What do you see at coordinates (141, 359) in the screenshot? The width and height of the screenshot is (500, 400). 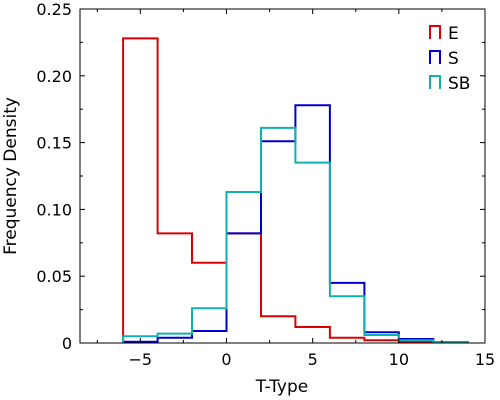 I see `x-tick-label: −5` at bounding box center [141, 359].